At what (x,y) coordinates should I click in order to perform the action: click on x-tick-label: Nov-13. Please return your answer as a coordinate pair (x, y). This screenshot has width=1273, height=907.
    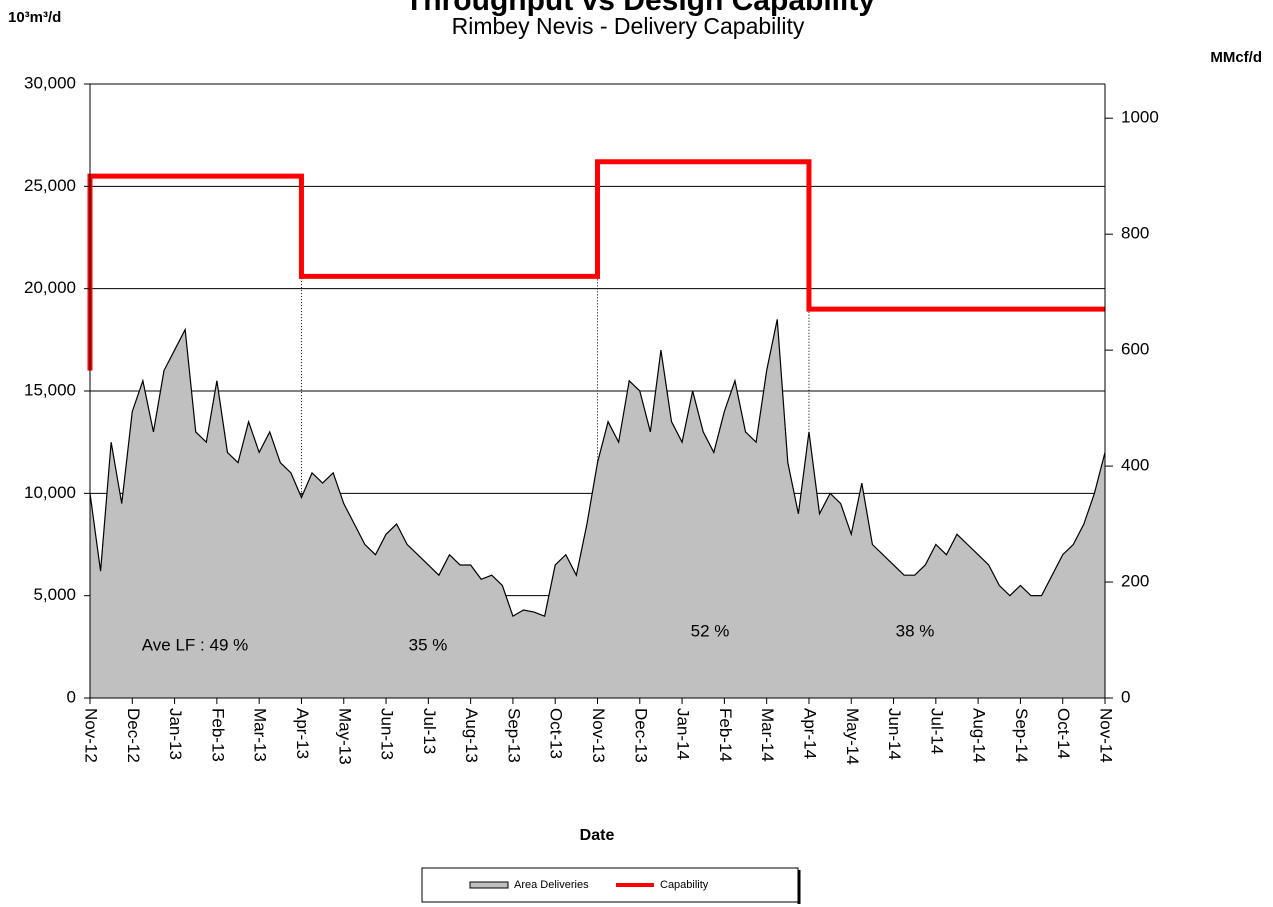
    Looking at the image, I should click on (598, 735).